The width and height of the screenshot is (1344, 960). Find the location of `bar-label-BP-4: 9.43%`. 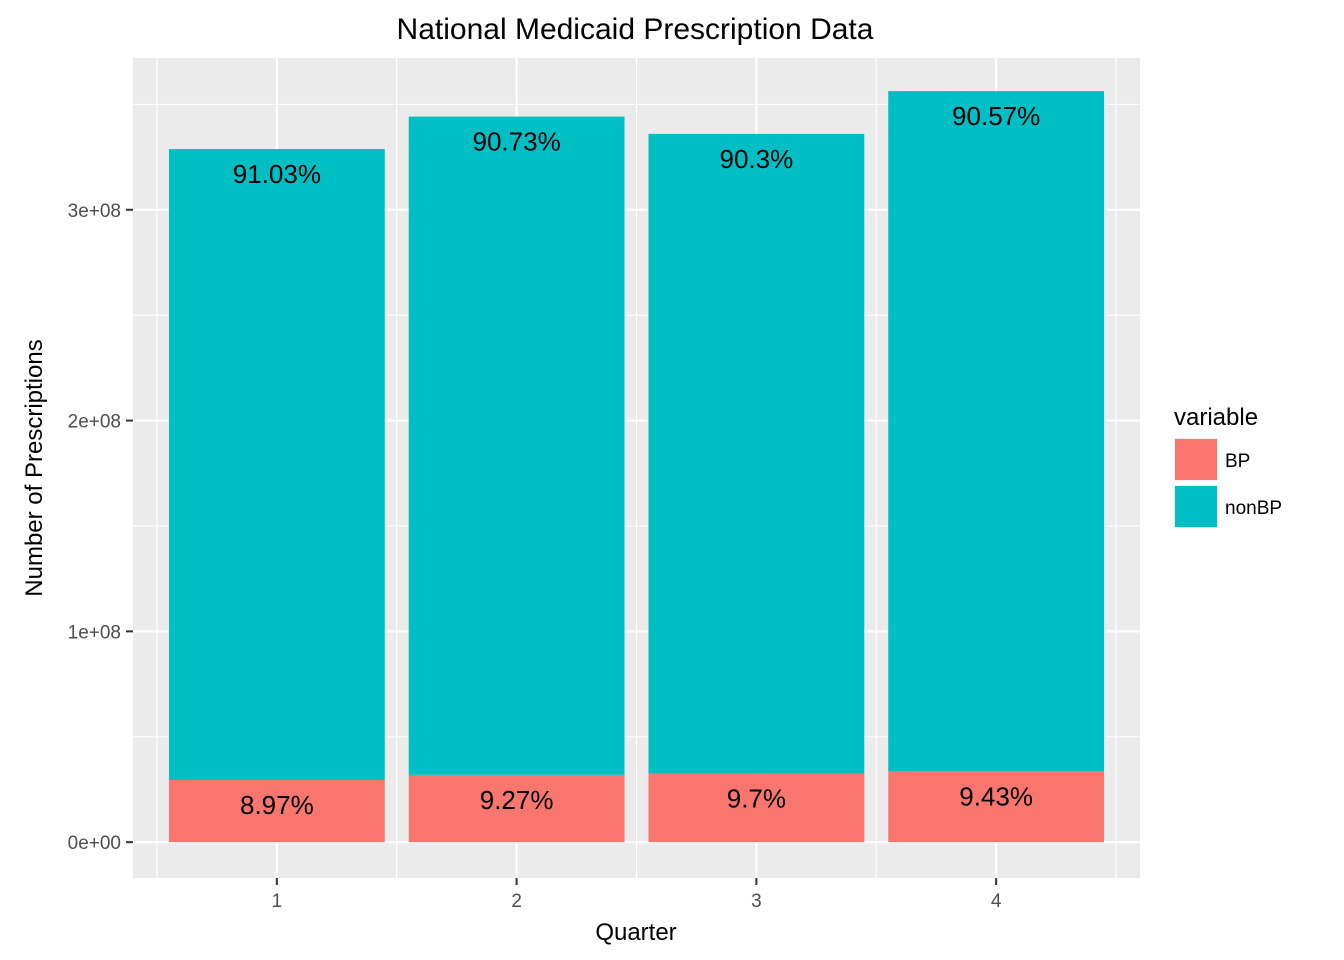

bar-label-BP-4: 9.43% is located at coordinates (996, 796).